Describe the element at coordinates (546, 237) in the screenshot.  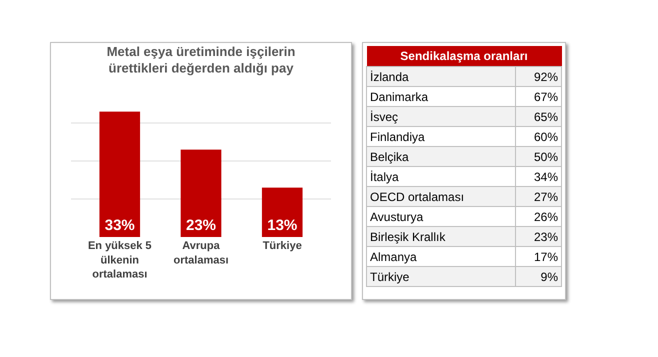
I see `text: 23%` at that location.